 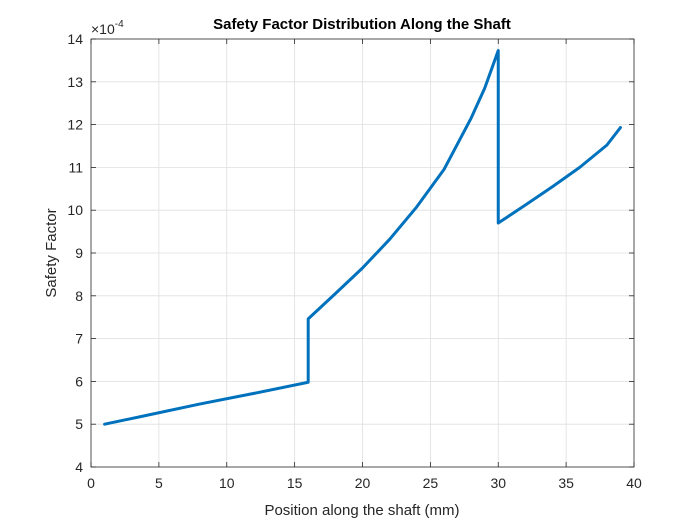 What do you see at coordinates (159, 483) in the screenshot?
I see `x-tick-label: 5` at bounding box center [159, 483].